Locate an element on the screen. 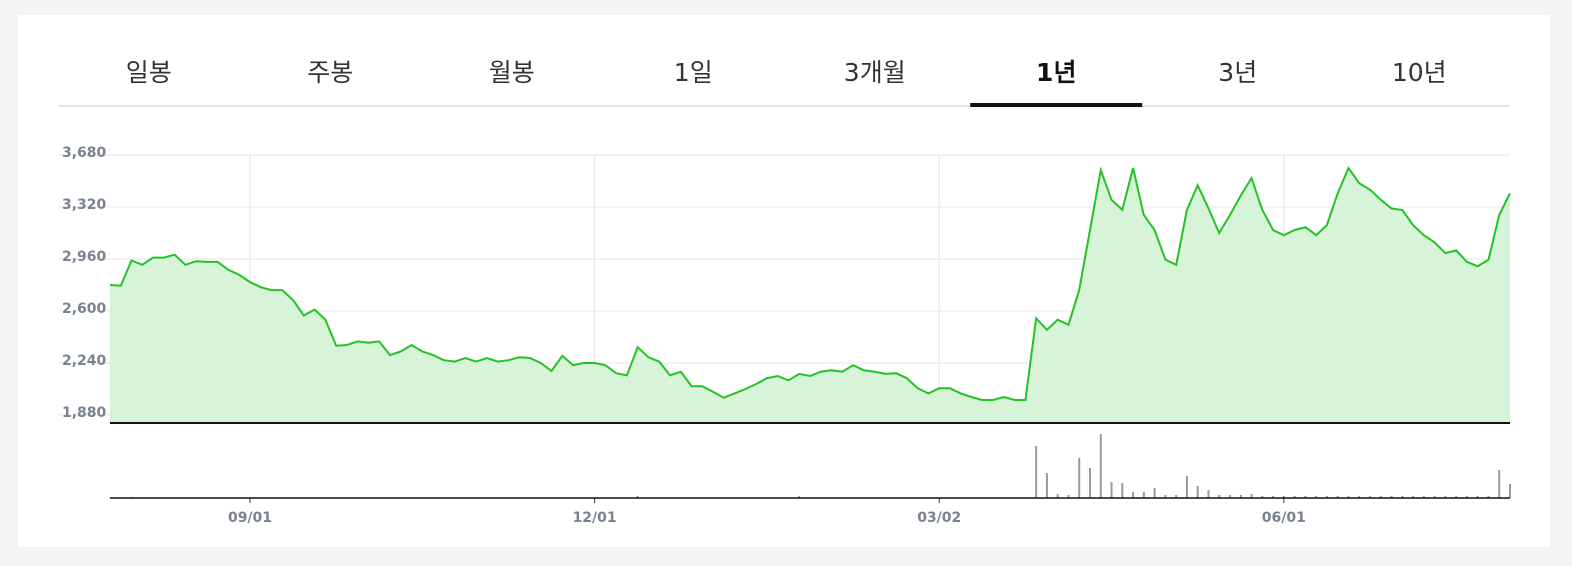 The width and height of the screenshot is (1572, 566). tab: 주봉 is located at coordinates (330, 72).